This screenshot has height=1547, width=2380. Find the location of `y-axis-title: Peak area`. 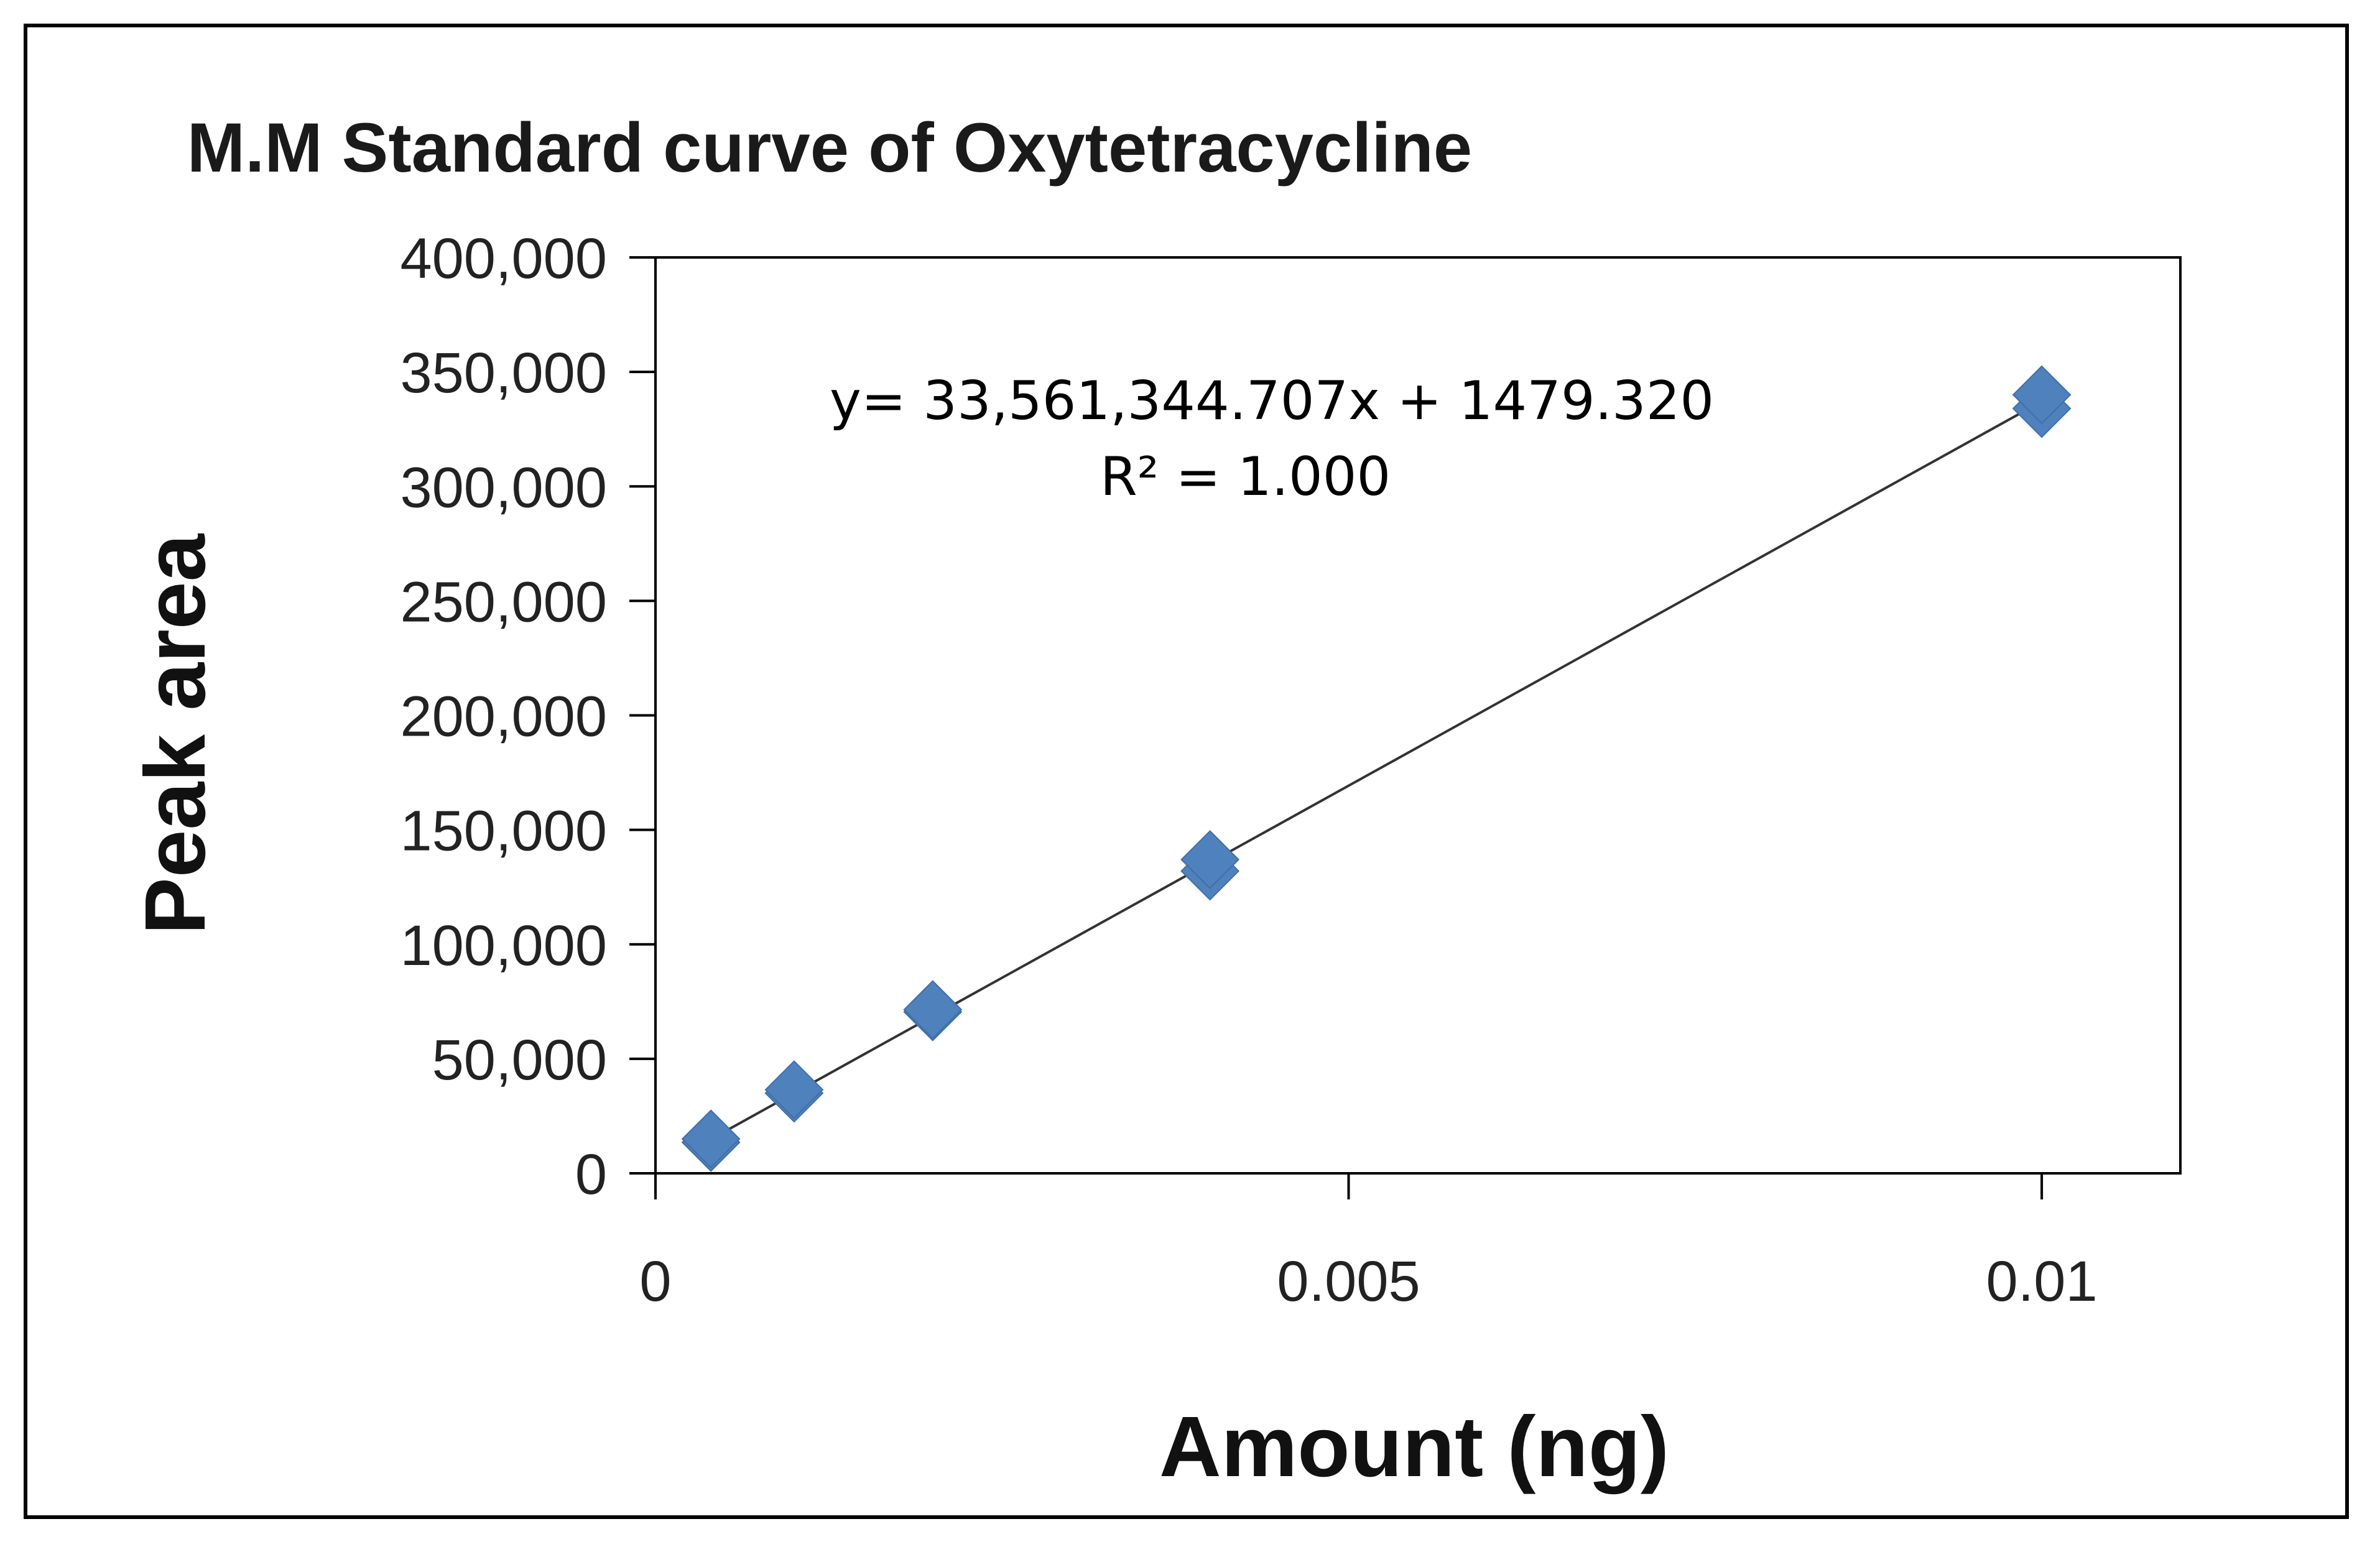

y-axis-title: Peak area is located at coordinates (175, 734).